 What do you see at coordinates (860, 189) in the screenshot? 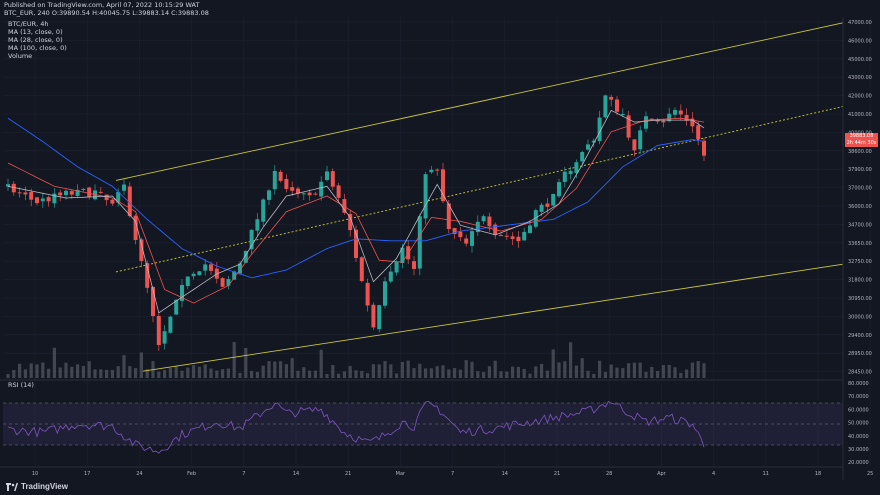
I see `price-tick-label: 37000.00` at bounding box center [860, 189].